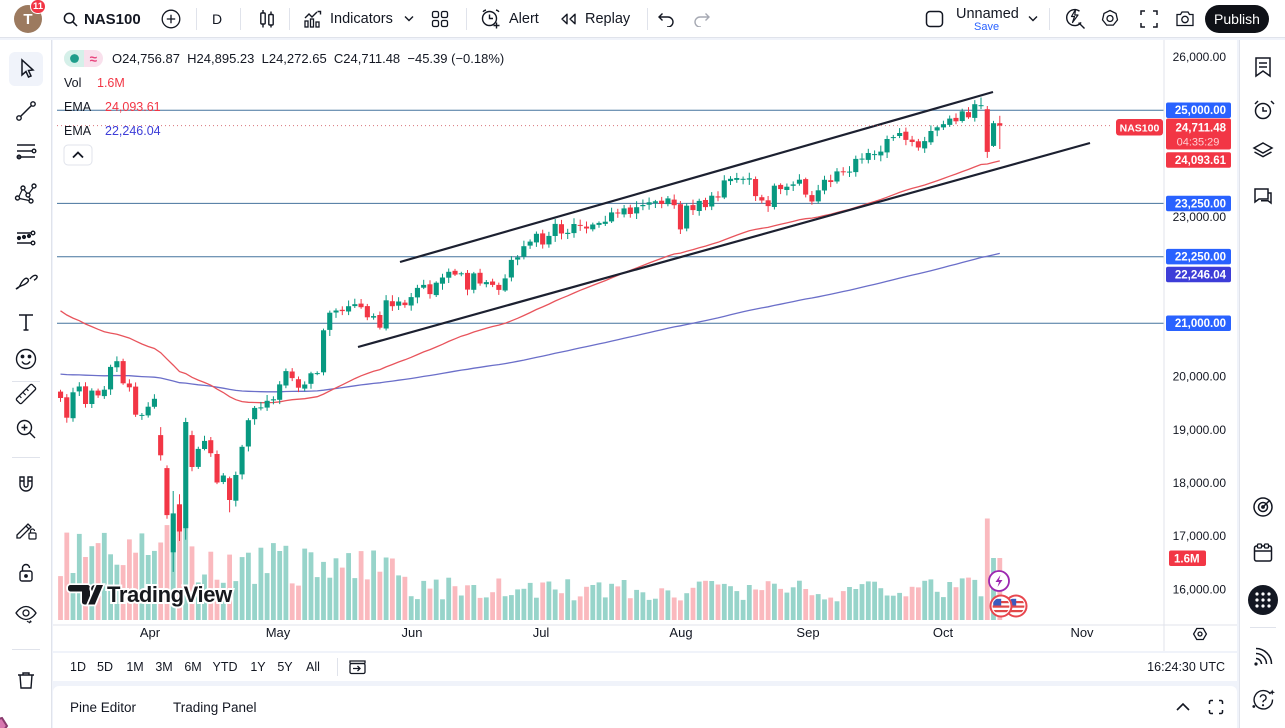  Describe the element at coordinates (1200, 204) in the screenshot. I see `svg-text: 23,250.00` at that location.